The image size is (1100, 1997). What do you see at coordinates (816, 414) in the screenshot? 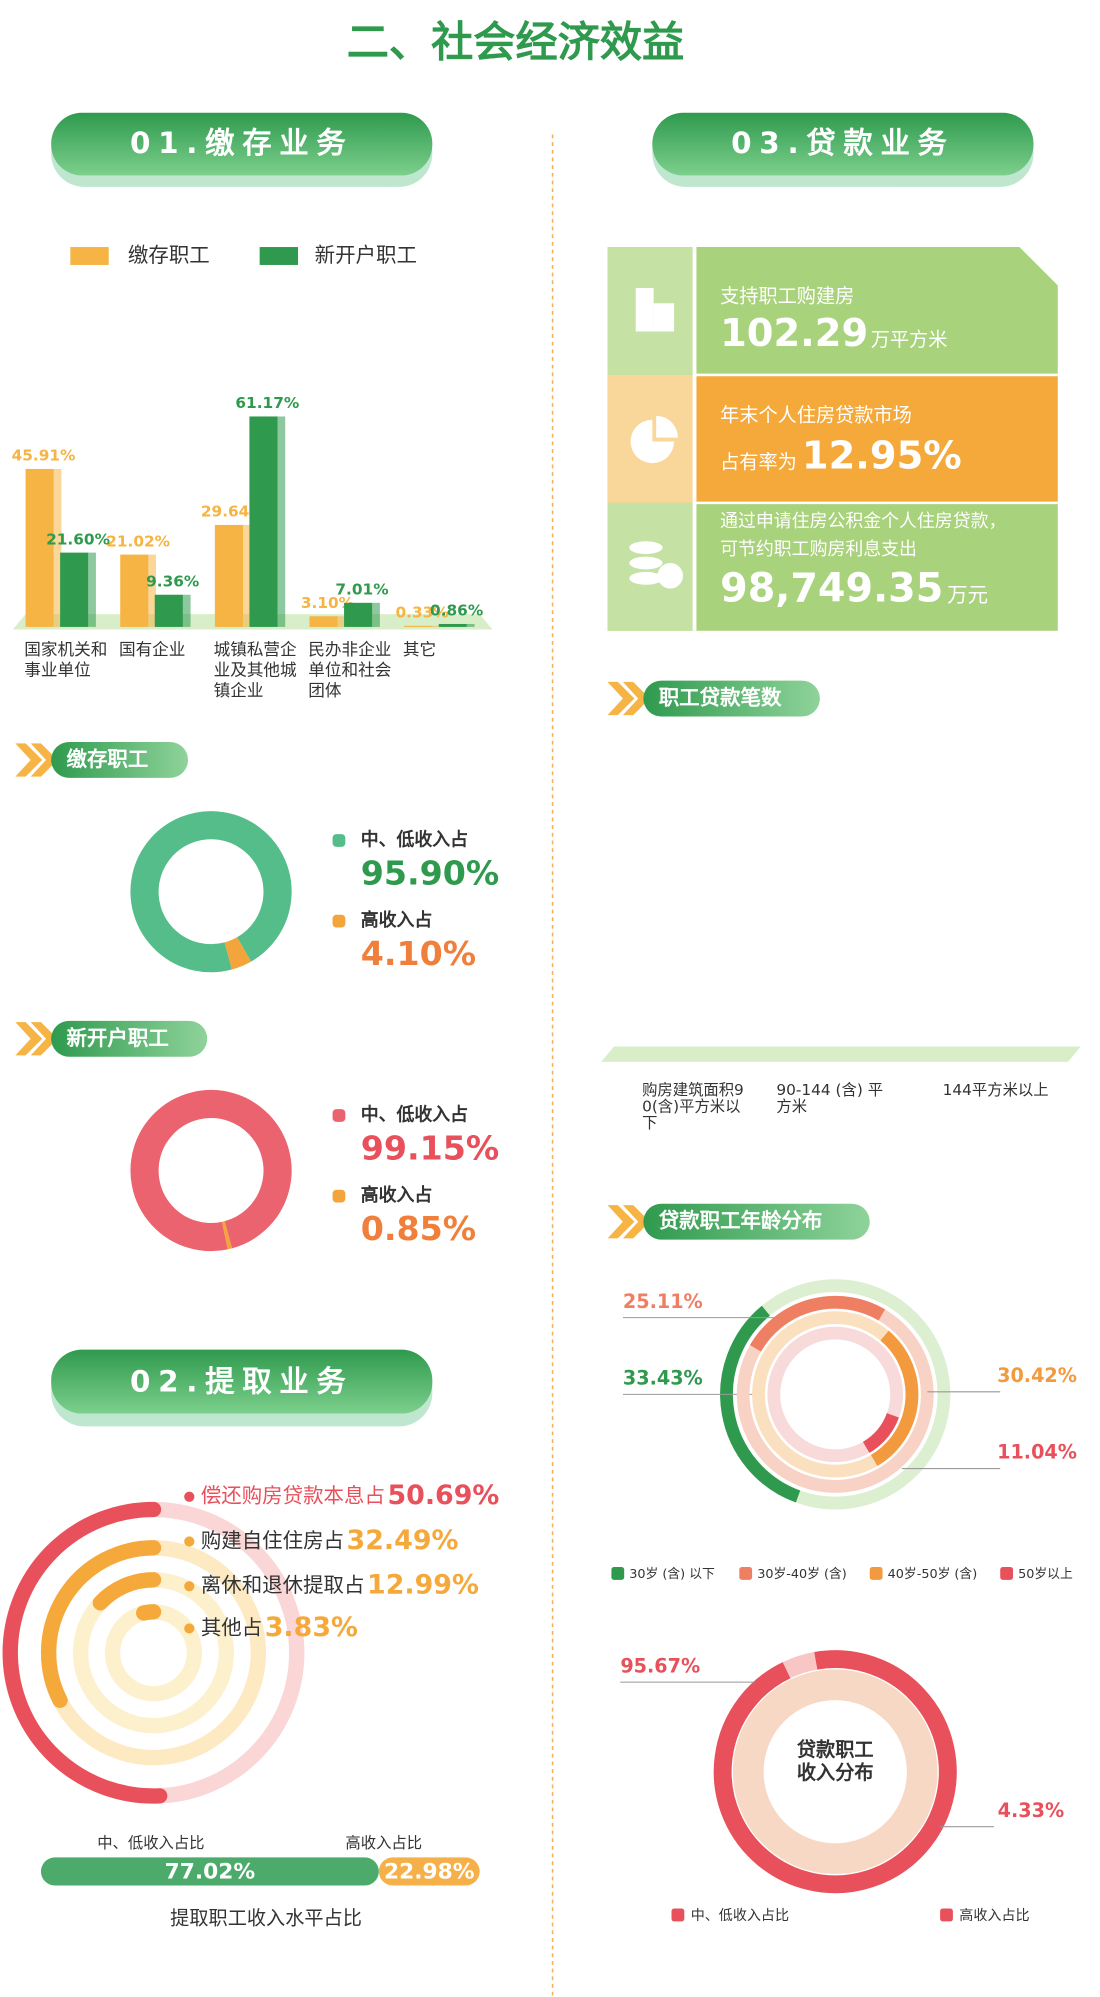
I see `card-label: 年末个人住房贷款市场` at bounding box center [816, 414].